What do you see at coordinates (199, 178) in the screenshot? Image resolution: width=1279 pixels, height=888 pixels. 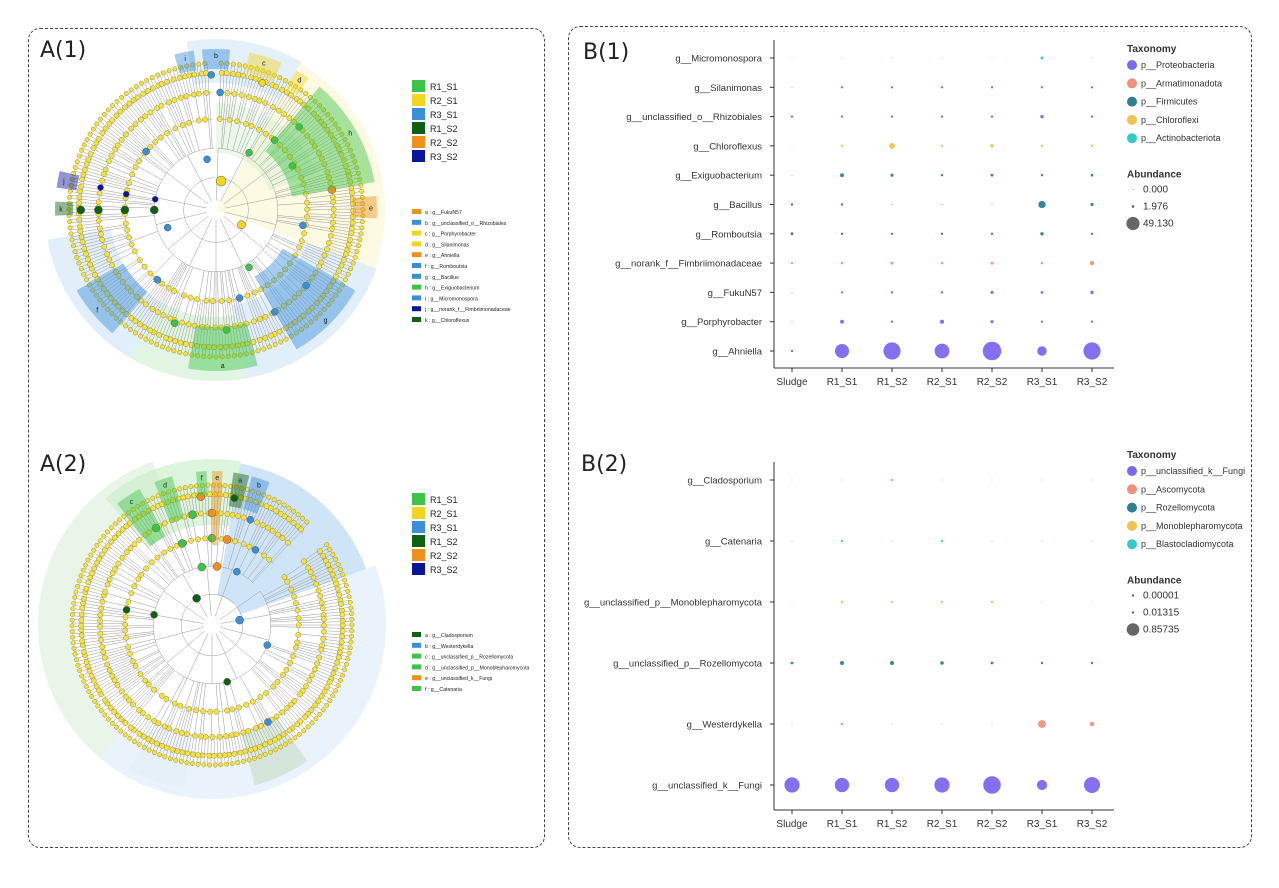 I see `tree-inner-branch` at bounding box center [199, 178].